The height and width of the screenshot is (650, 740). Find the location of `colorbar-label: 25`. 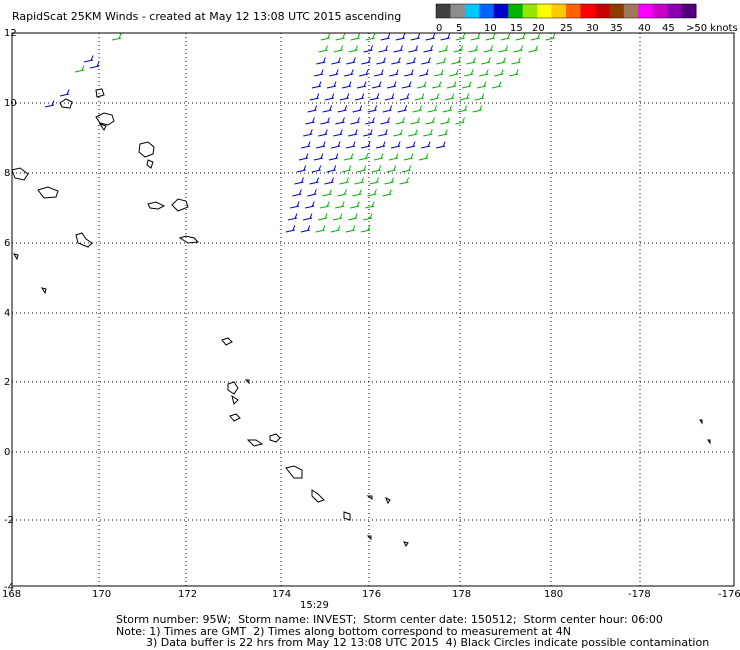

colorbar-label: 25 is located at coordinates (566, 28).